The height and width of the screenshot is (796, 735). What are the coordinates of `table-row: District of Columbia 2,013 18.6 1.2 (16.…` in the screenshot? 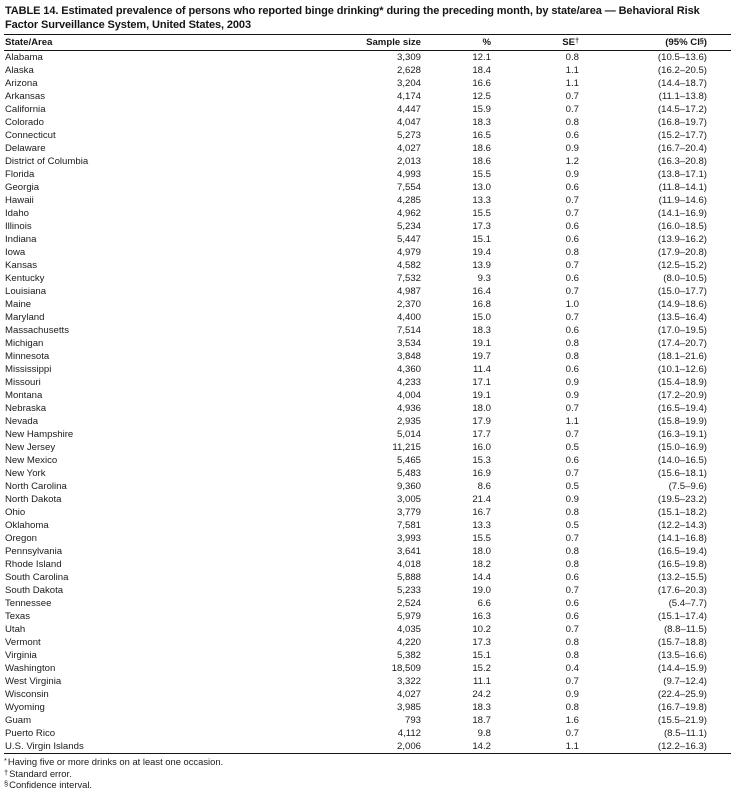 It's located at (367, 161).